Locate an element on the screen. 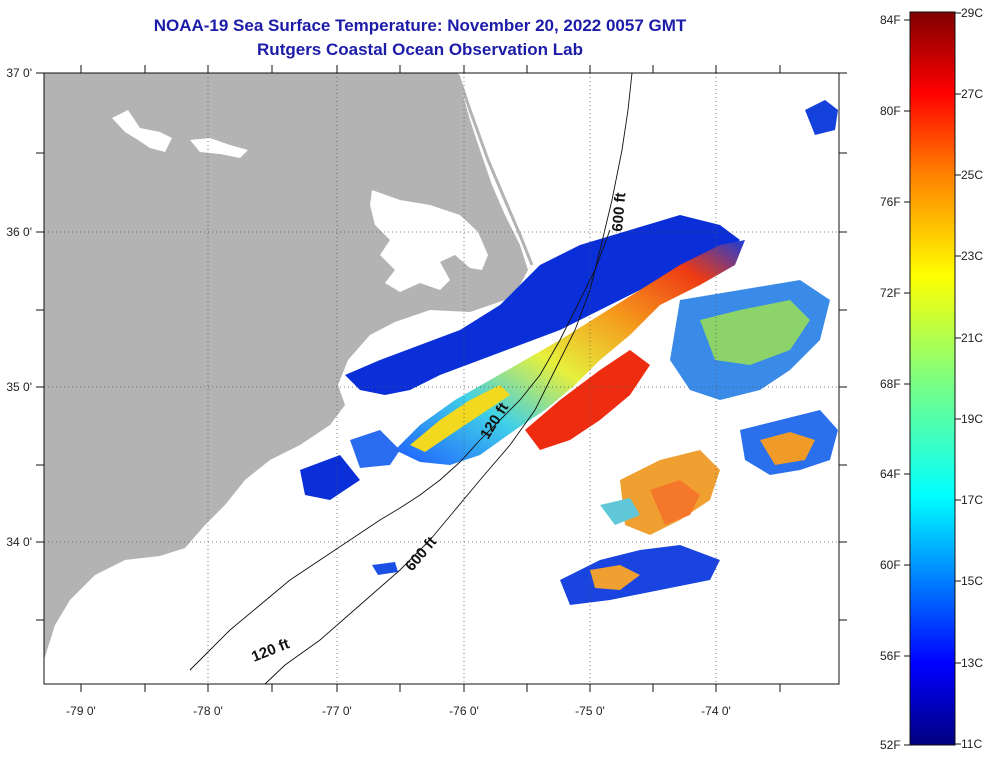 This screenshot has width=992, height=761. colorbar-c-27: 27C is located at coordinates (972, 94).